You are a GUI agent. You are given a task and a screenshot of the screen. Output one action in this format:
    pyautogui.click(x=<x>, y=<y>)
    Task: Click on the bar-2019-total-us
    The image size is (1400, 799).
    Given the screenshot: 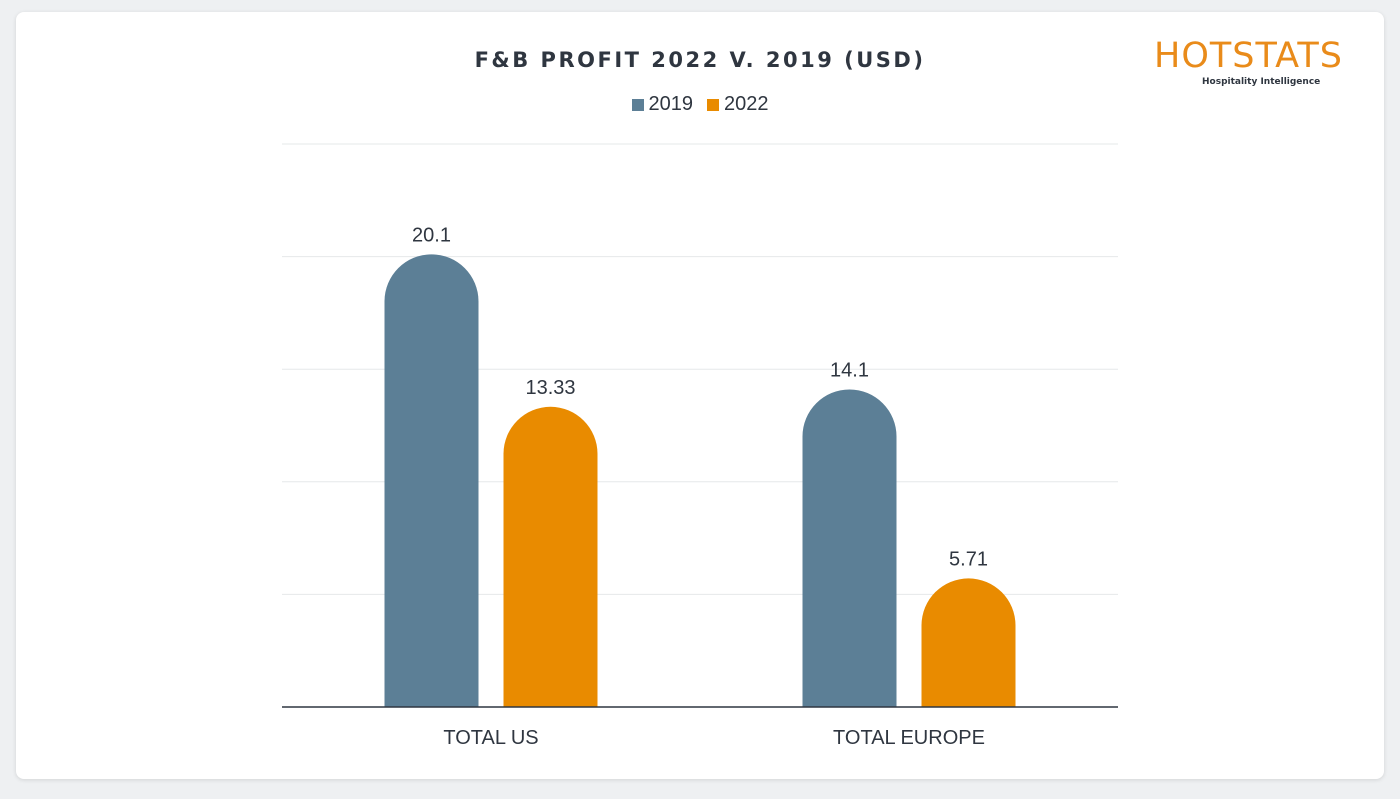 What is the action you would take?
    pyautogui.click(x=431, y=480)
    